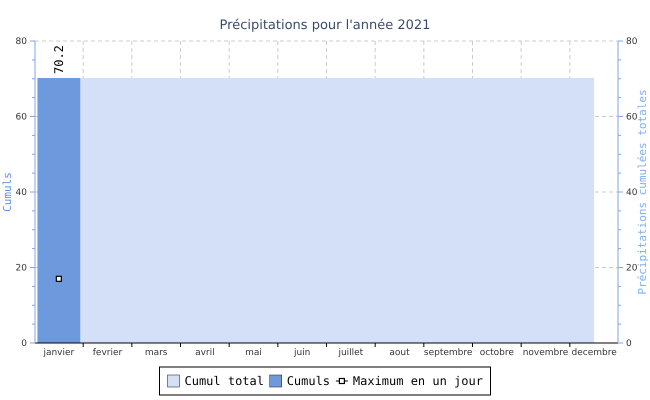 Image resolution: width=650 pixels, height=400 pixels. What do you see at coordinates (545, 353) in the screenshot?
I see `x-tick-label: novembre` at bounding box center [545, 353].